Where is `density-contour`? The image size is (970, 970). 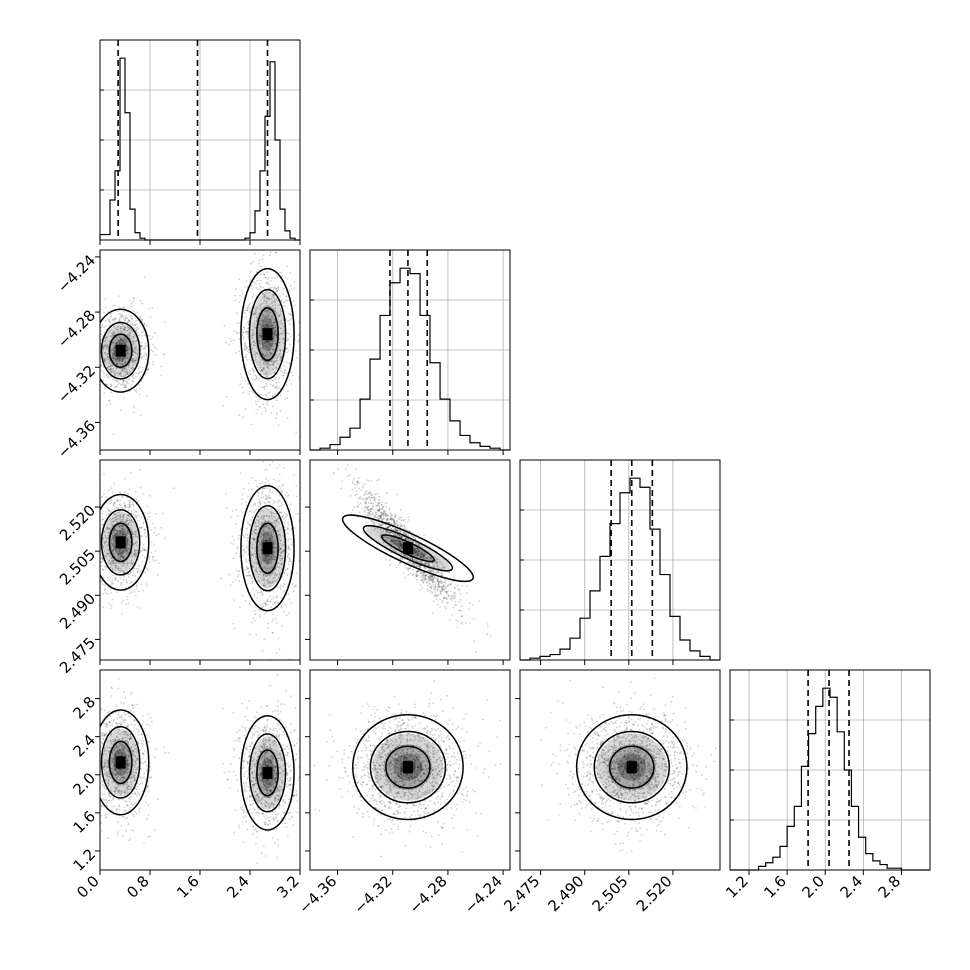 density-contour is located at coordinates (125, 350).